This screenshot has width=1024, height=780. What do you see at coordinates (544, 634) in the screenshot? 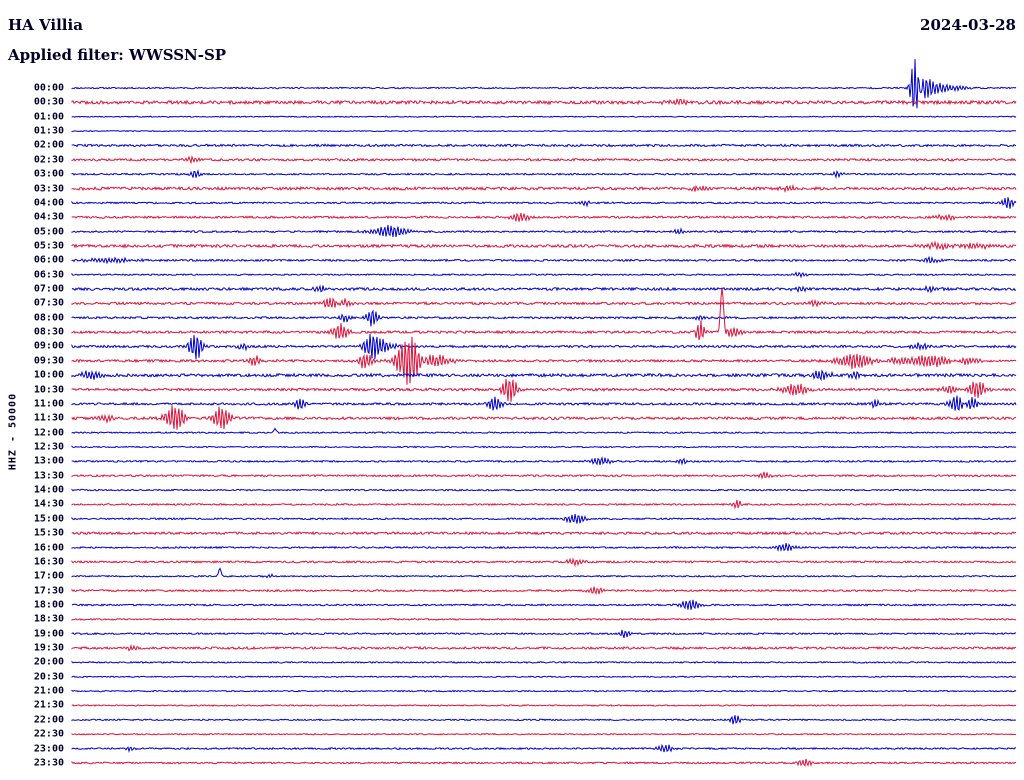
I see `seismogram-trace-19:00` at bounding box center [544, 634].